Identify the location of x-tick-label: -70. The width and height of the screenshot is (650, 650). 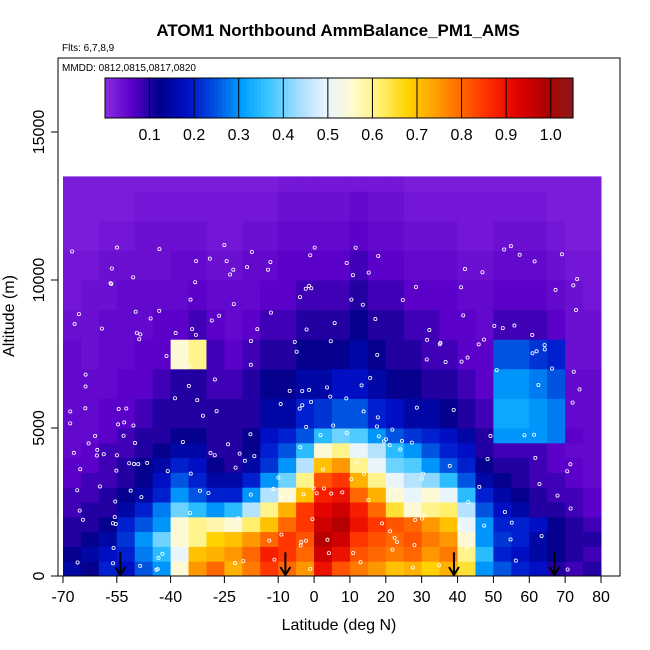
(62, 597).